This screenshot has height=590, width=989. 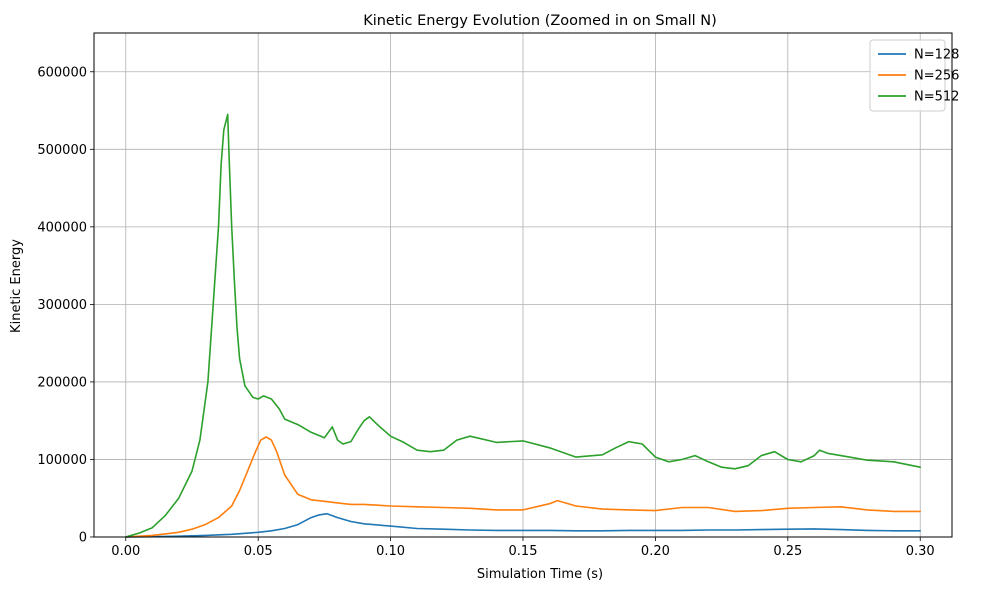 I want to click on legend-entry-label: N=256, so click(x=936, y=76).